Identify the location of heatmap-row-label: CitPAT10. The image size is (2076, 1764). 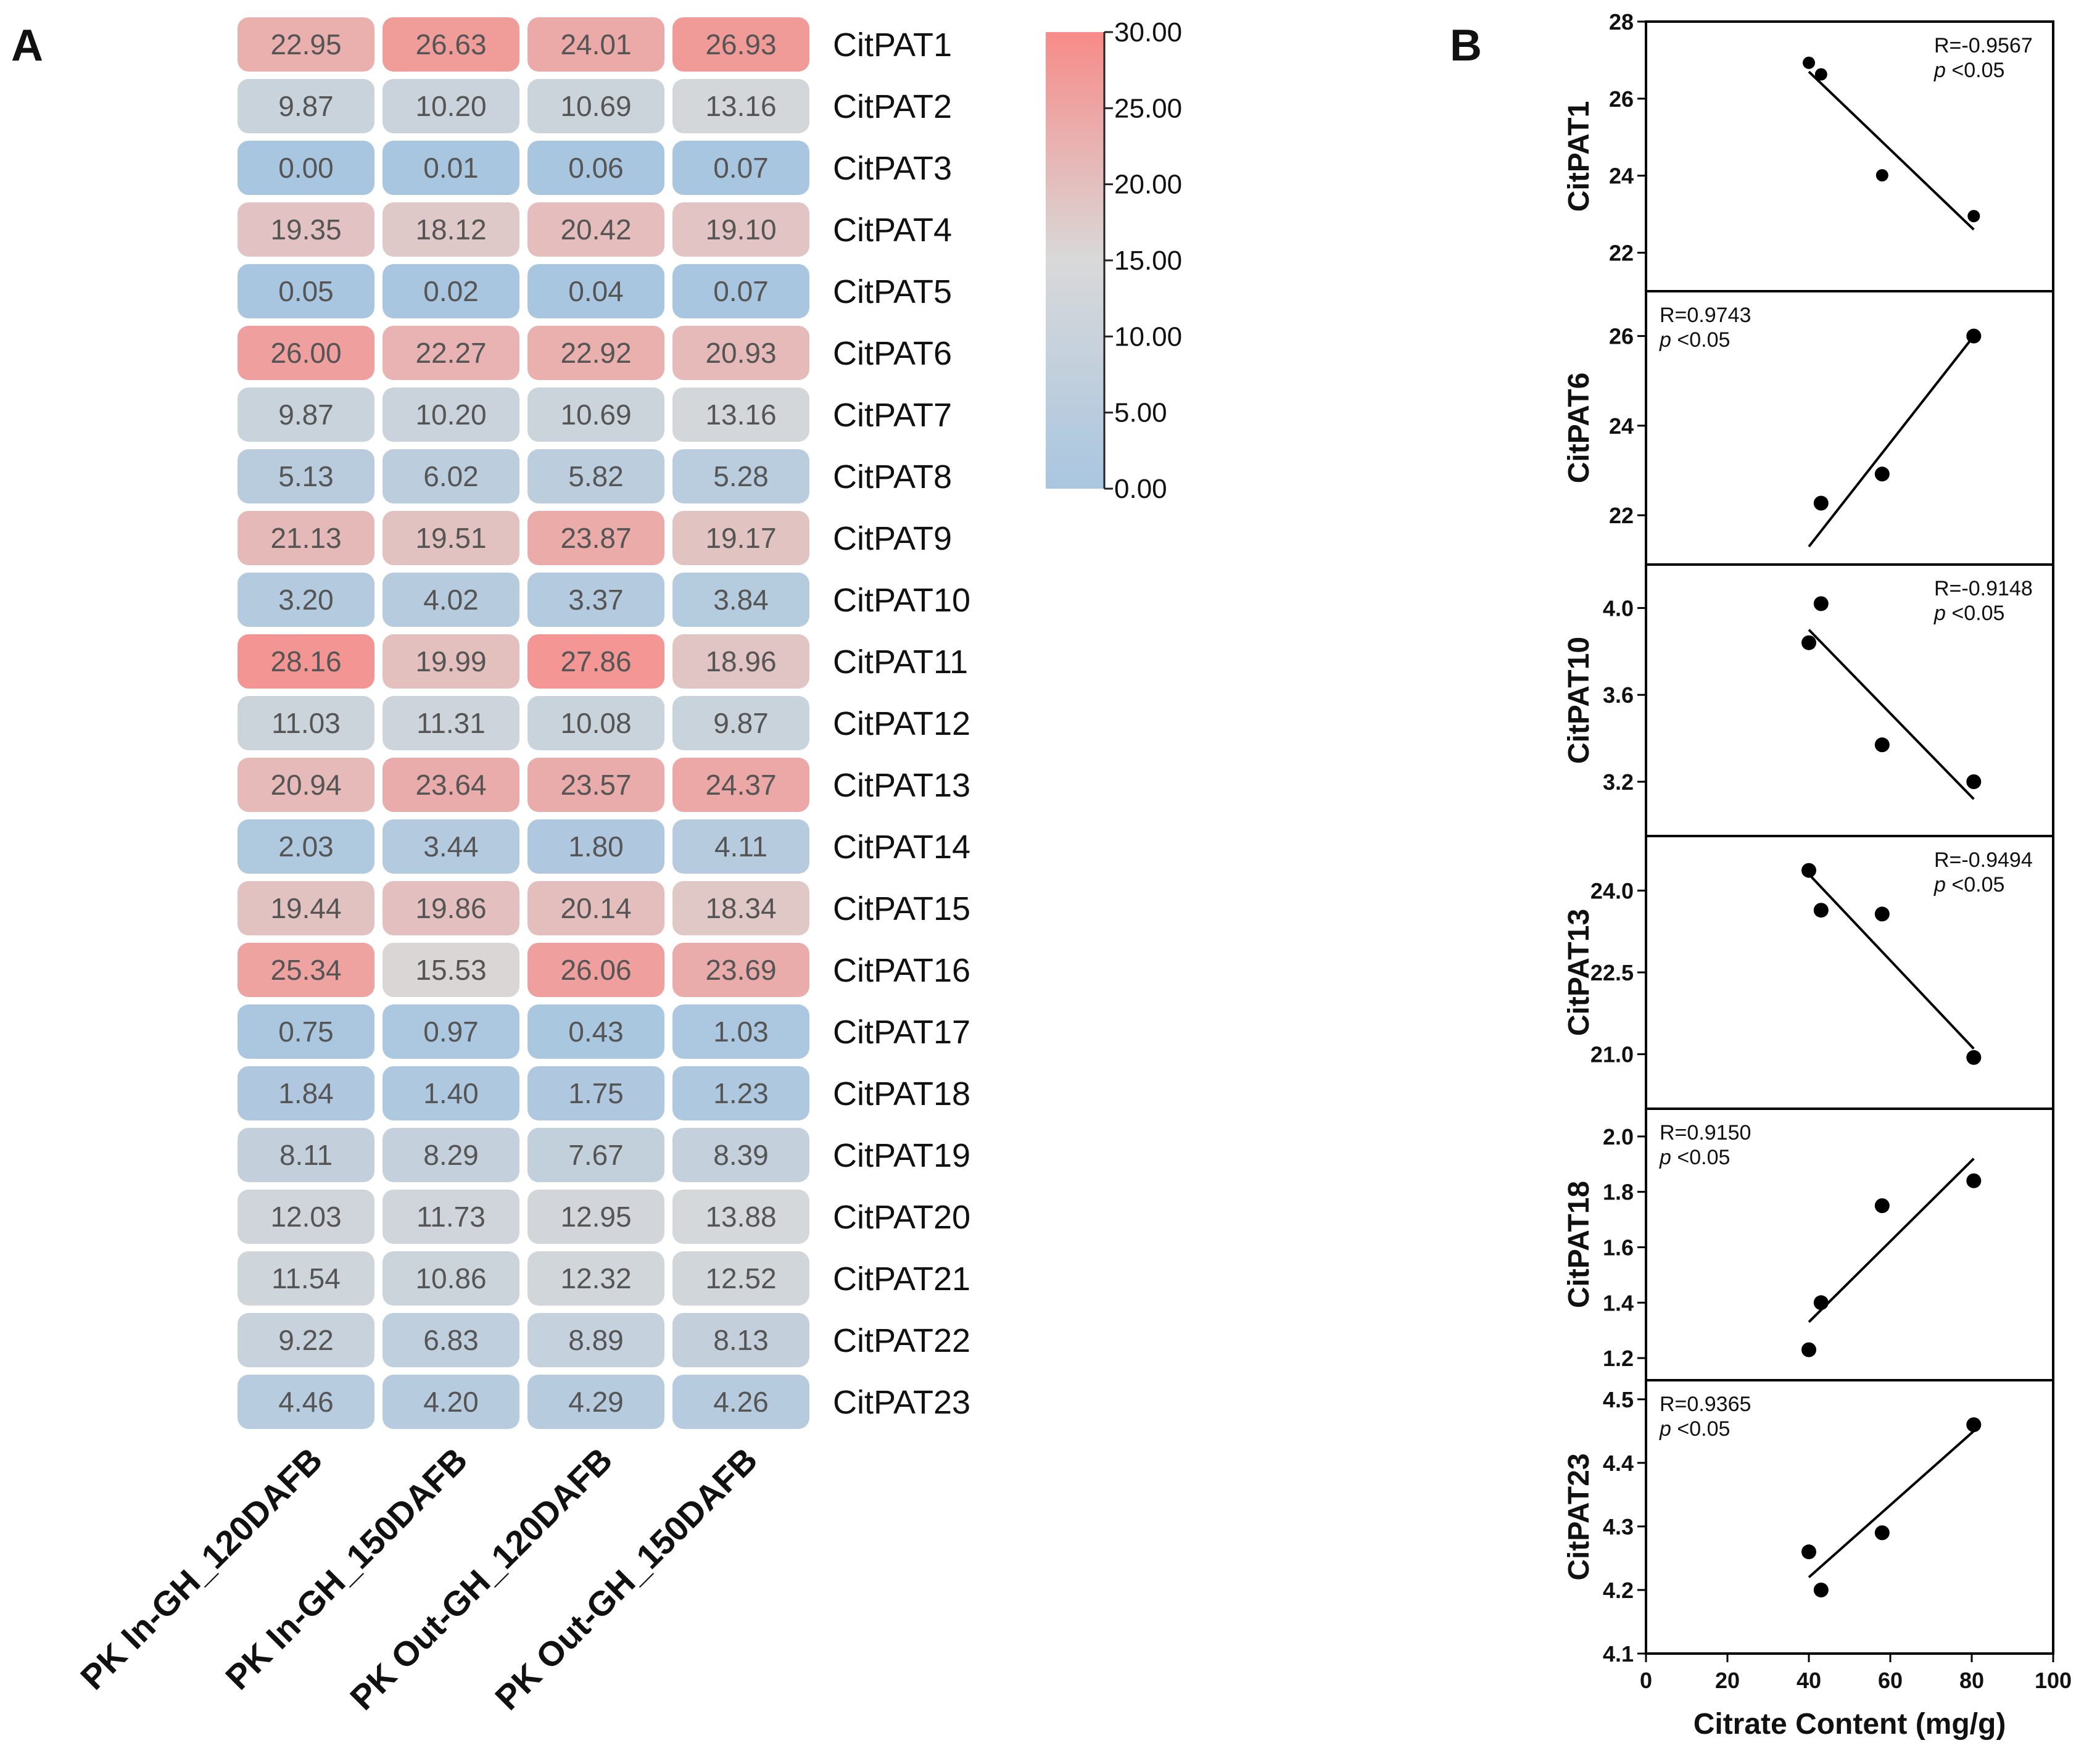
(902, 600).